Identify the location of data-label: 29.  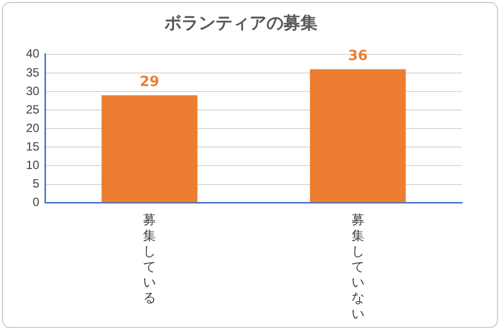
(150, 82).